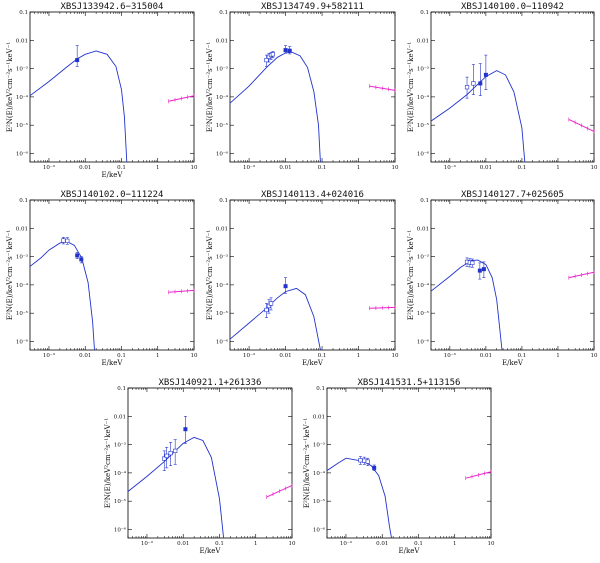 This screenshot has height=563, width=600. What do you see at coordinates (210, 383) in the screenshot?
I see `panel-title: XBSJ140921.1+261336` at bounding box center [210, 383].